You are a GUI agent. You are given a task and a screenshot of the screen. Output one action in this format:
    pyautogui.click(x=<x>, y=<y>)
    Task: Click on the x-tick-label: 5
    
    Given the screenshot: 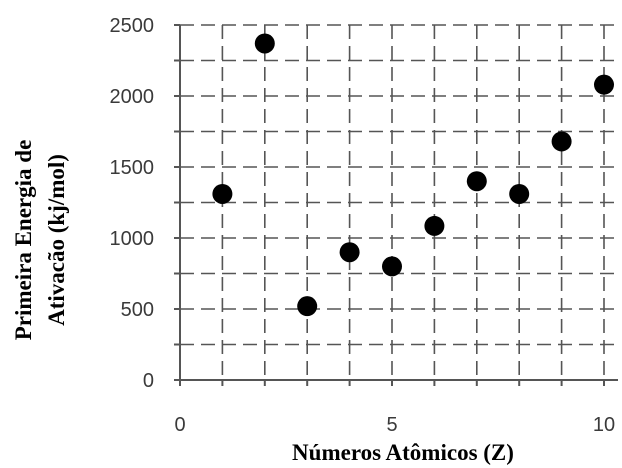 What is the action you would take?
    pyautogui.click(x=391, y=425)
    